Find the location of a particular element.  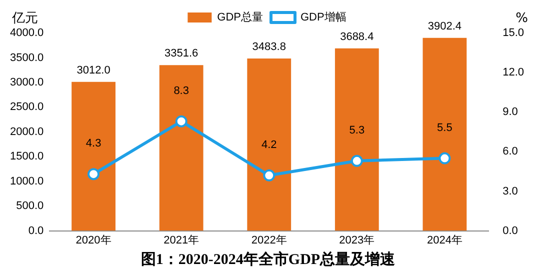

y2-tick-label: 9.0 is located at coordinates (510, 112).